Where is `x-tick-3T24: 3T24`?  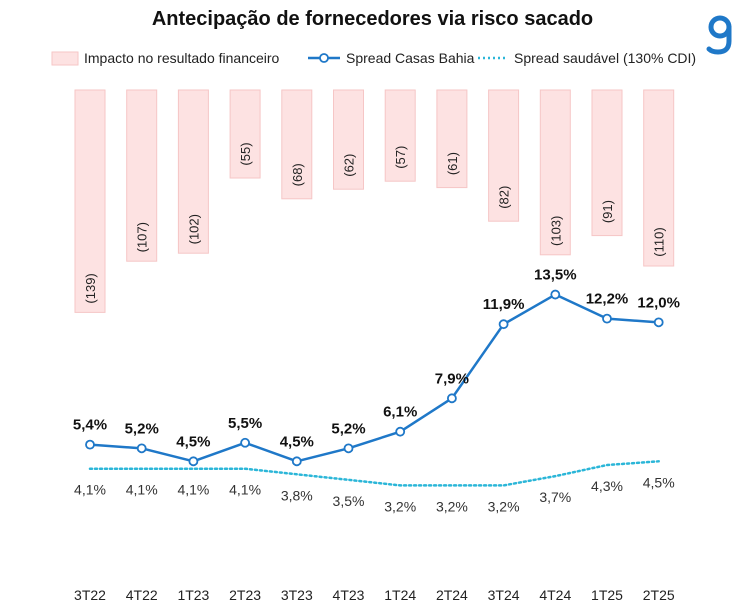 x-tick-3T24: 3T24 is located at coordinates (504, 595).